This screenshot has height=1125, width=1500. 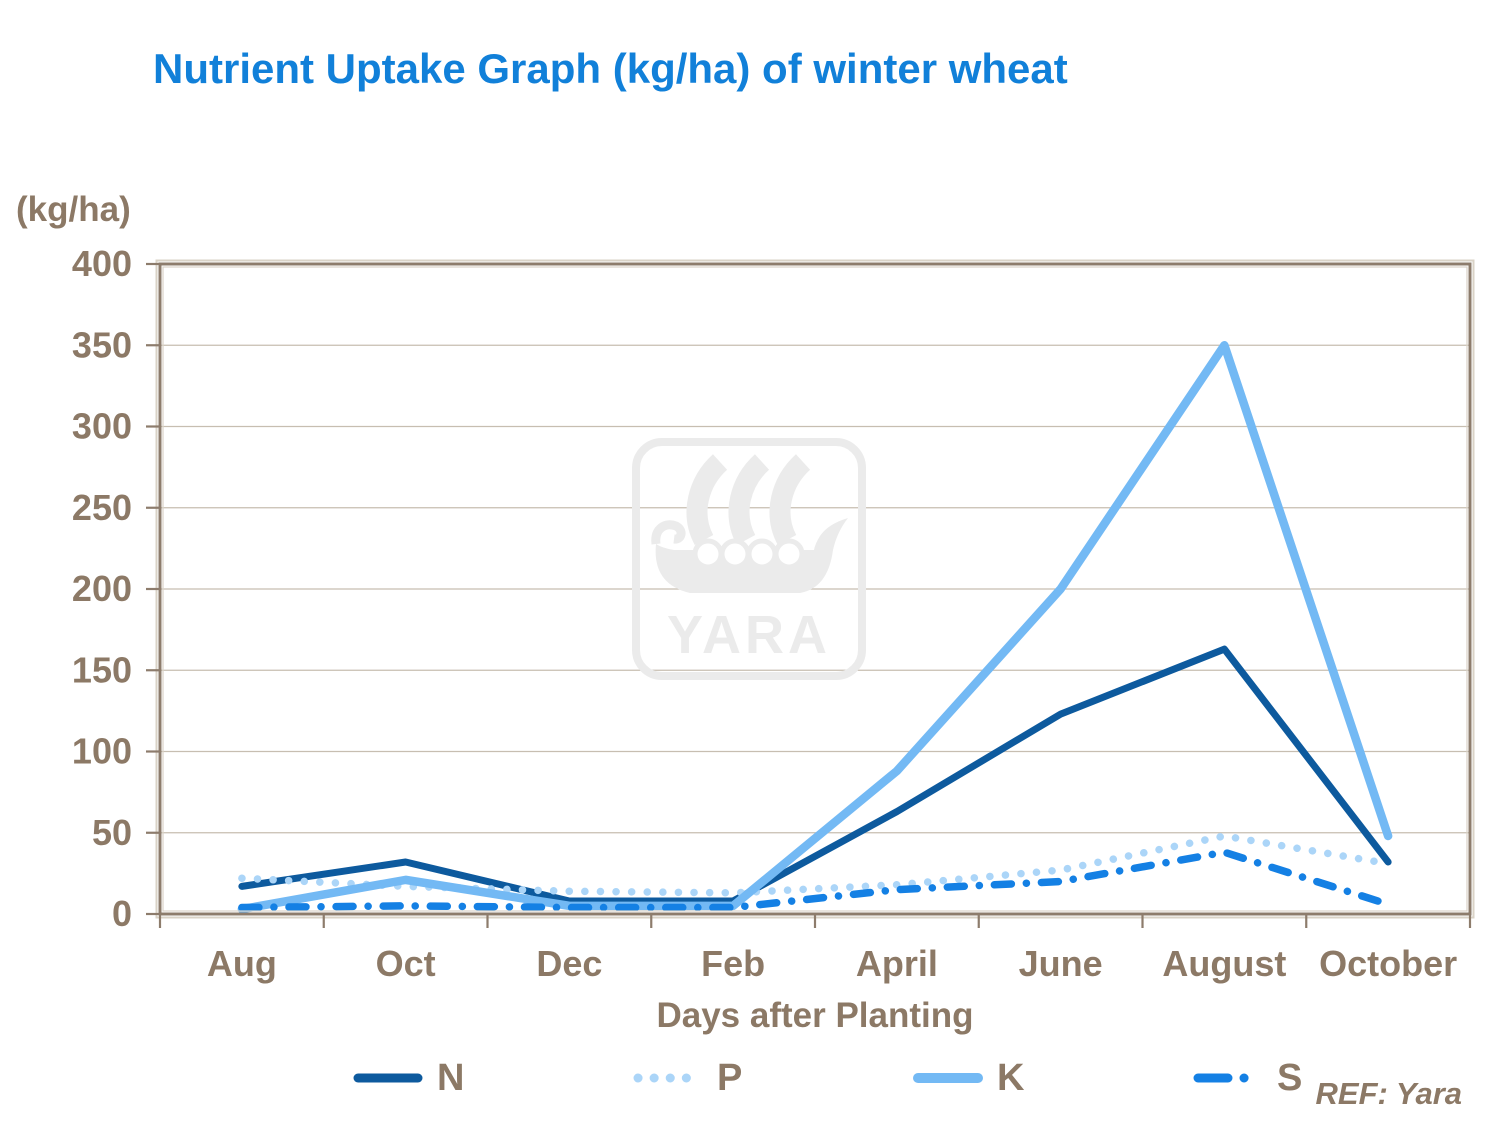 What do you see at coordinates (1388, 963) in the screenshot?
I see `x-category-label: October` at bounding box center [1388, 963].